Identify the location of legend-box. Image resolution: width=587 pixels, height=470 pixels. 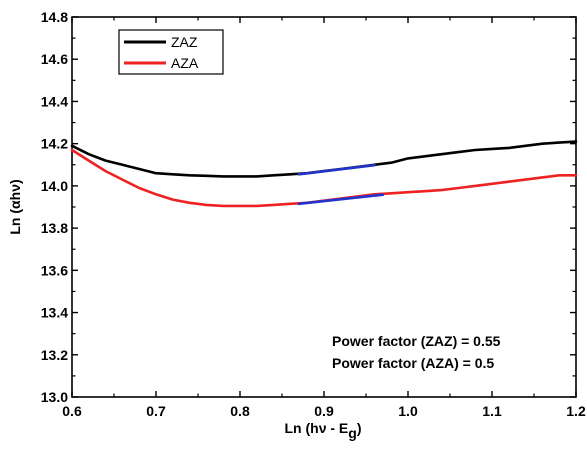
(171, 52).